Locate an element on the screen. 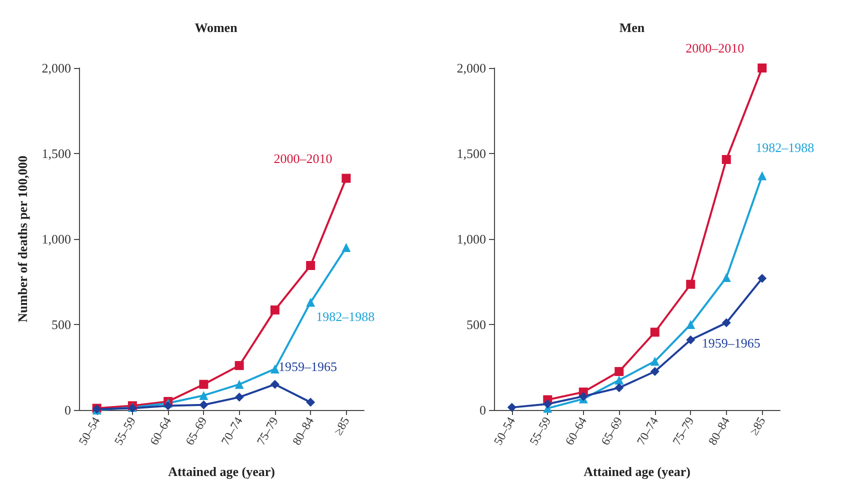  chart-title: Women is located at coordinates (216, 27).